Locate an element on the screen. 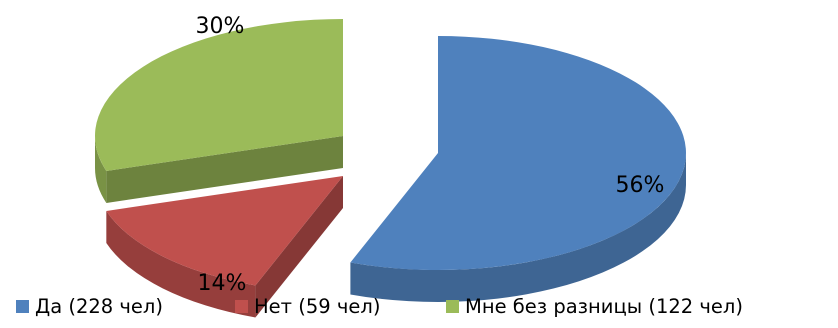 This screenshot has height=328, width=838. data-label-slice-net: 14% is located at coordinates (222, 283).